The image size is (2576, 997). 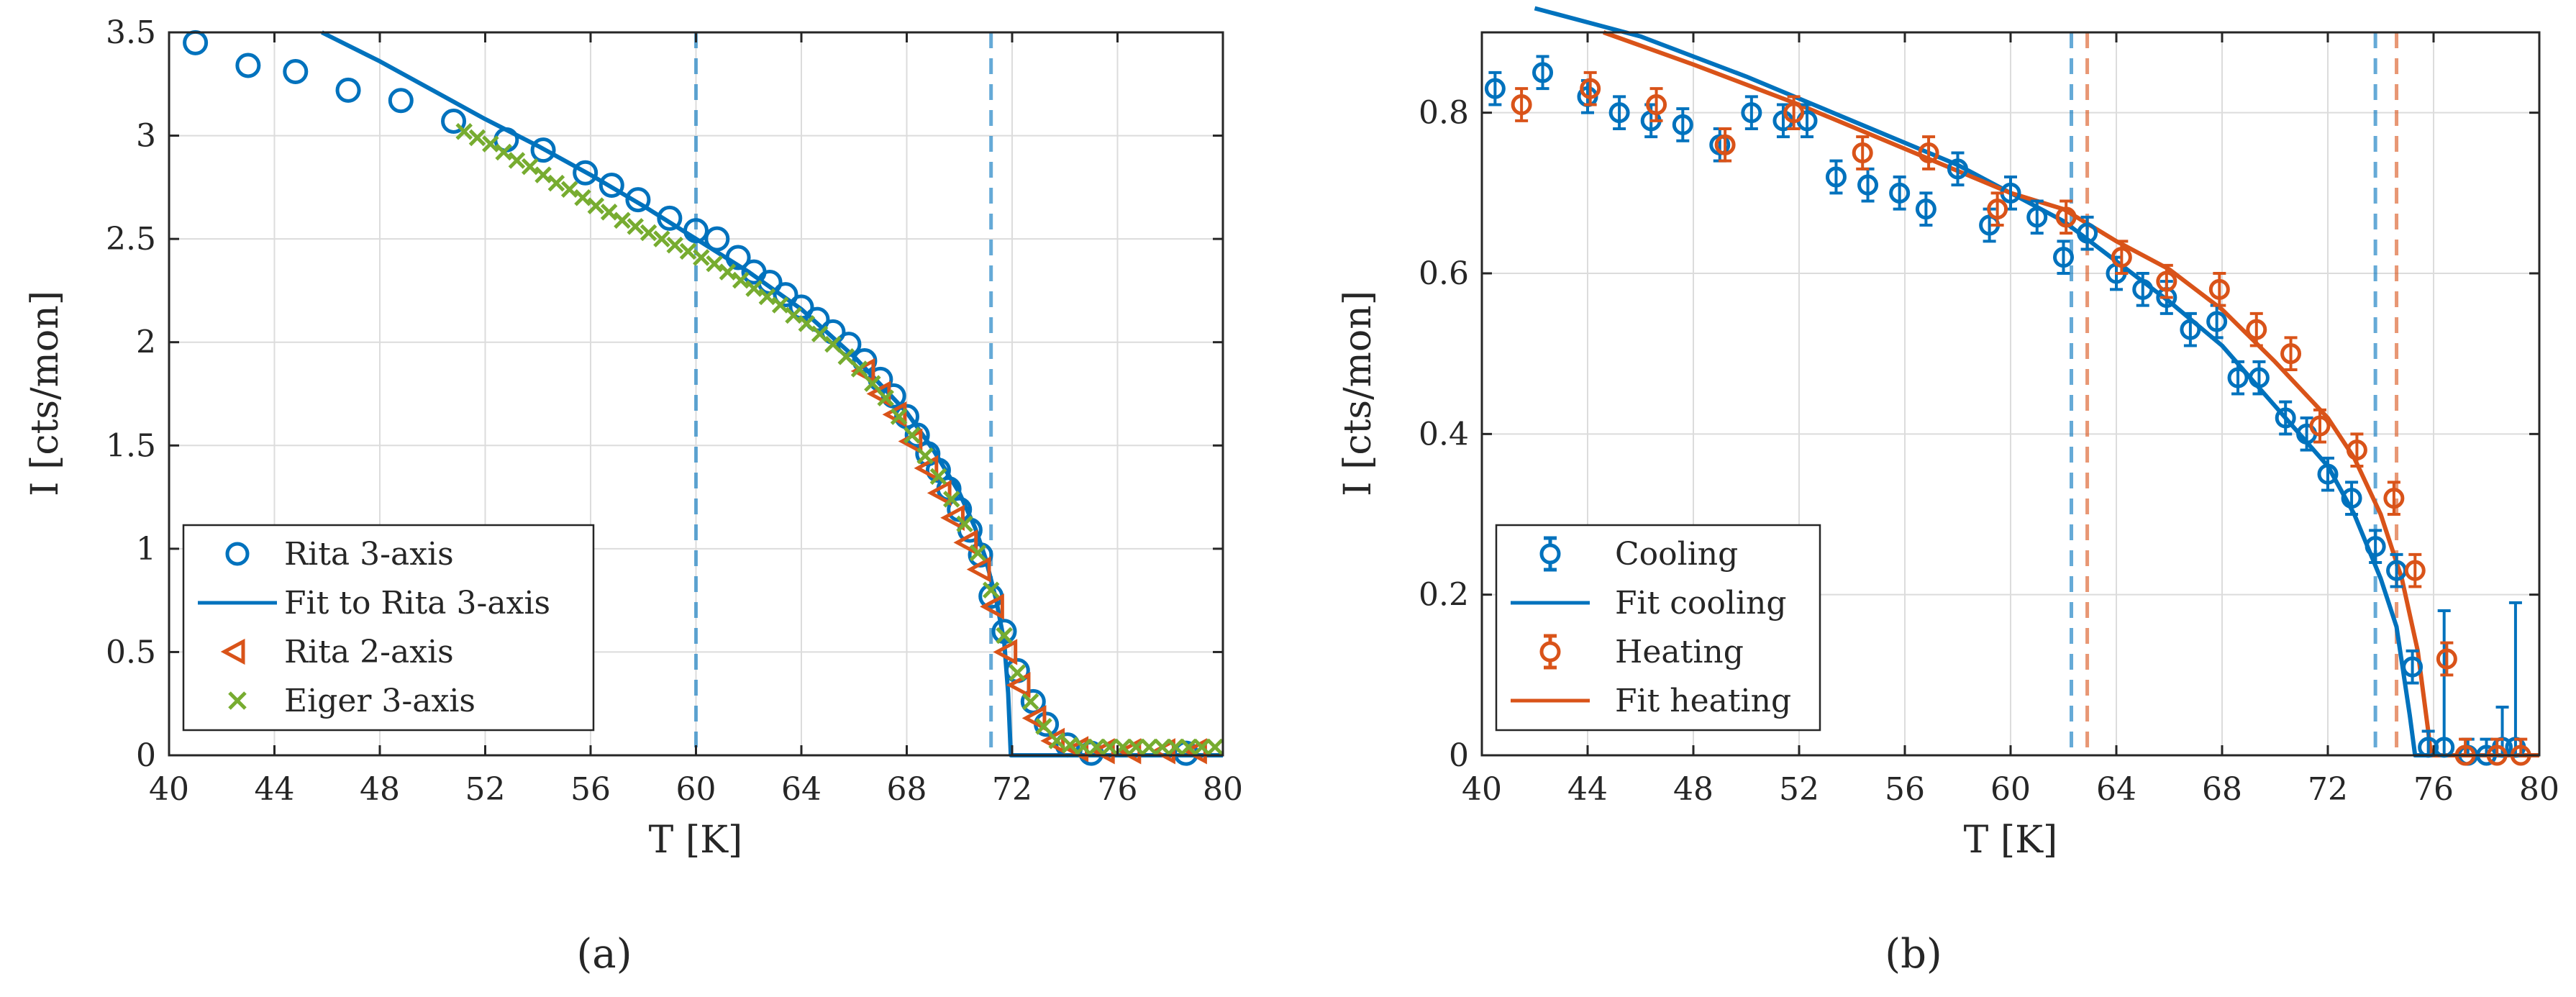 I want to click on x-tick-label: 64, so click(x=801, y=790).